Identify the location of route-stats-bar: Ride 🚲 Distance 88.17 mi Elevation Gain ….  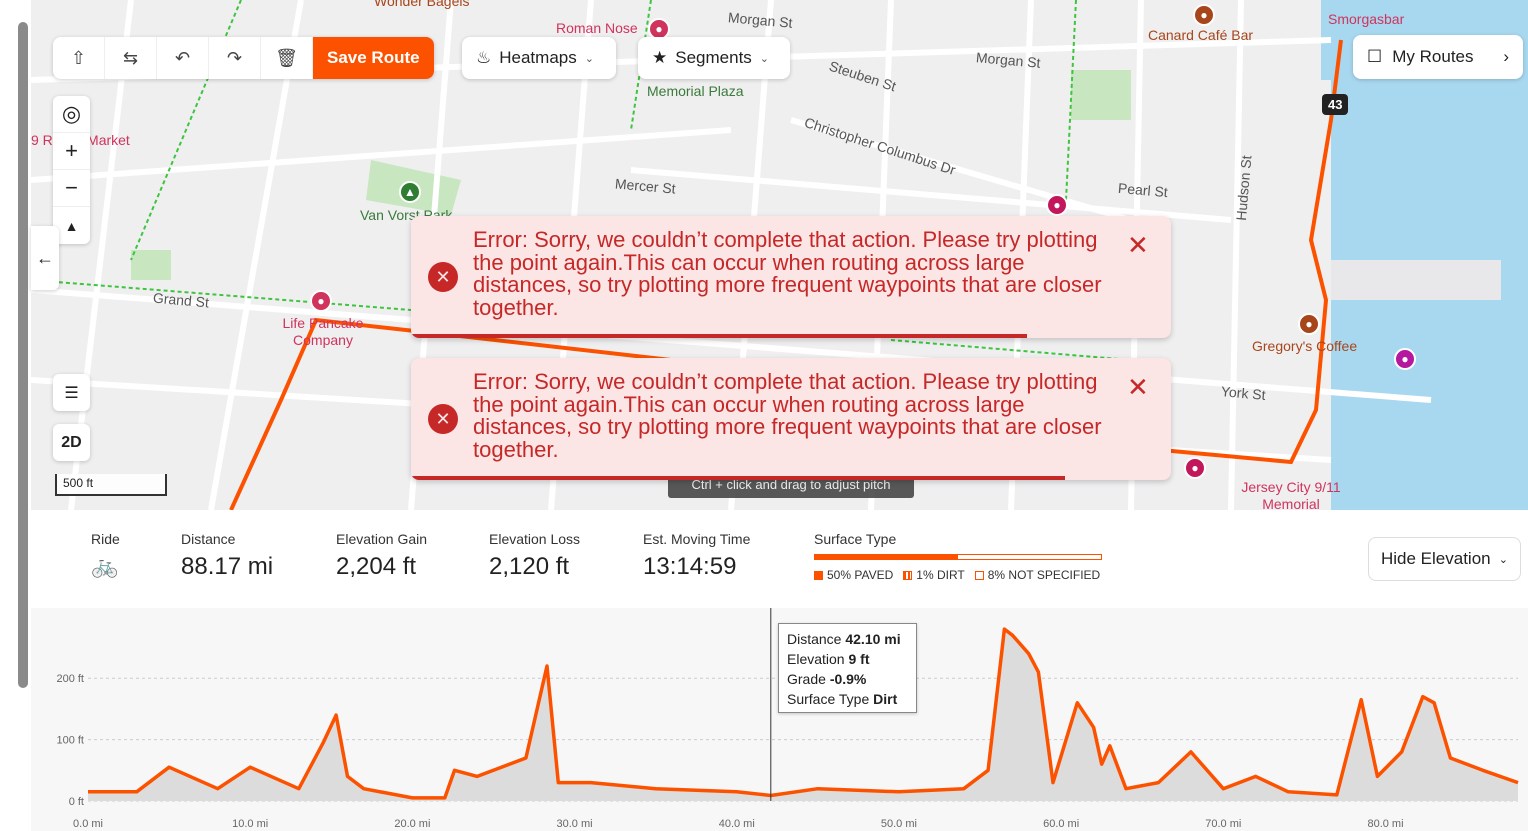
(779, 559).